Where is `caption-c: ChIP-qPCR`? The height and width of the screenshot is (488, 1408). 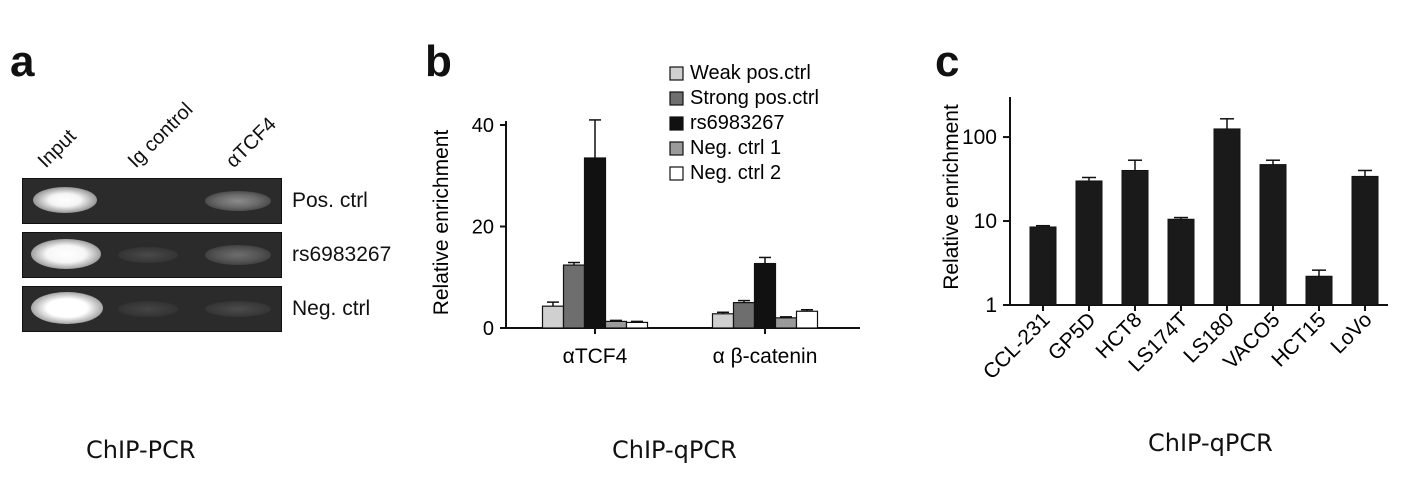
caption-c: ChIP-qPCR is located at coordinates (1210, 443).